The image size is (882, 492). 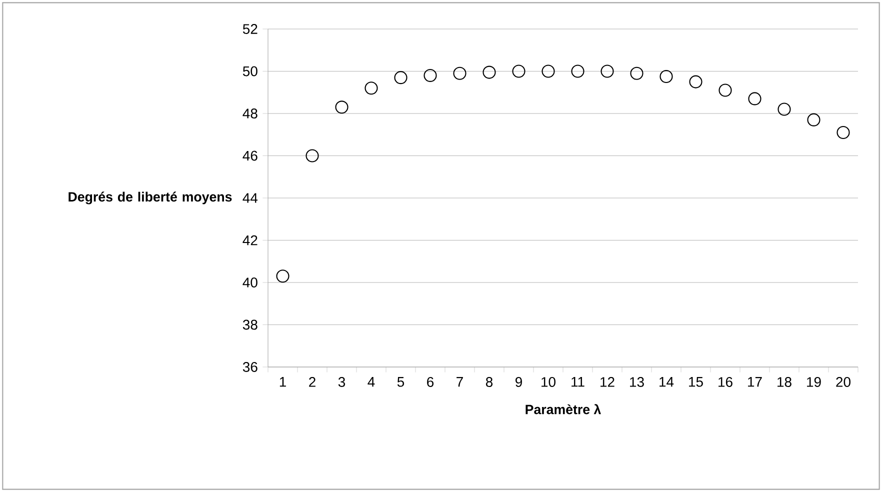 What do you see at coordinates (843, 382) in the screenshot?
I see `x-tick-label: 20` at bounding box center [843, 382].